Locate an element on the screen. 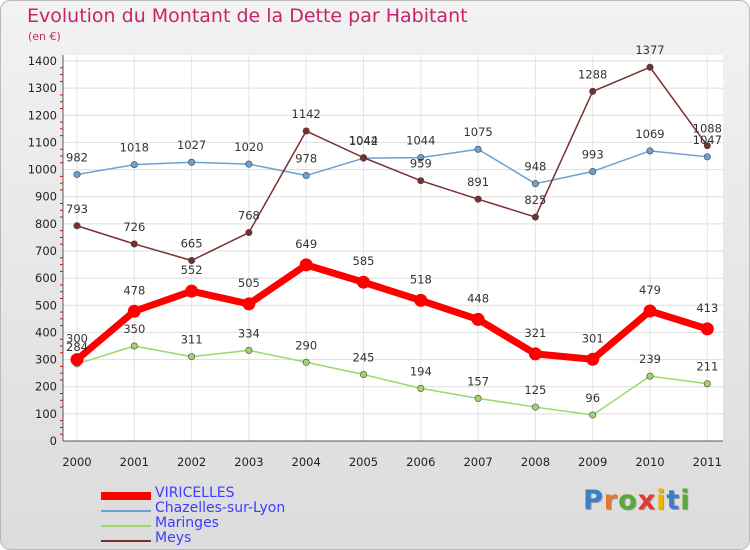  data-label: 1020 is located at coordinates (248, 147).